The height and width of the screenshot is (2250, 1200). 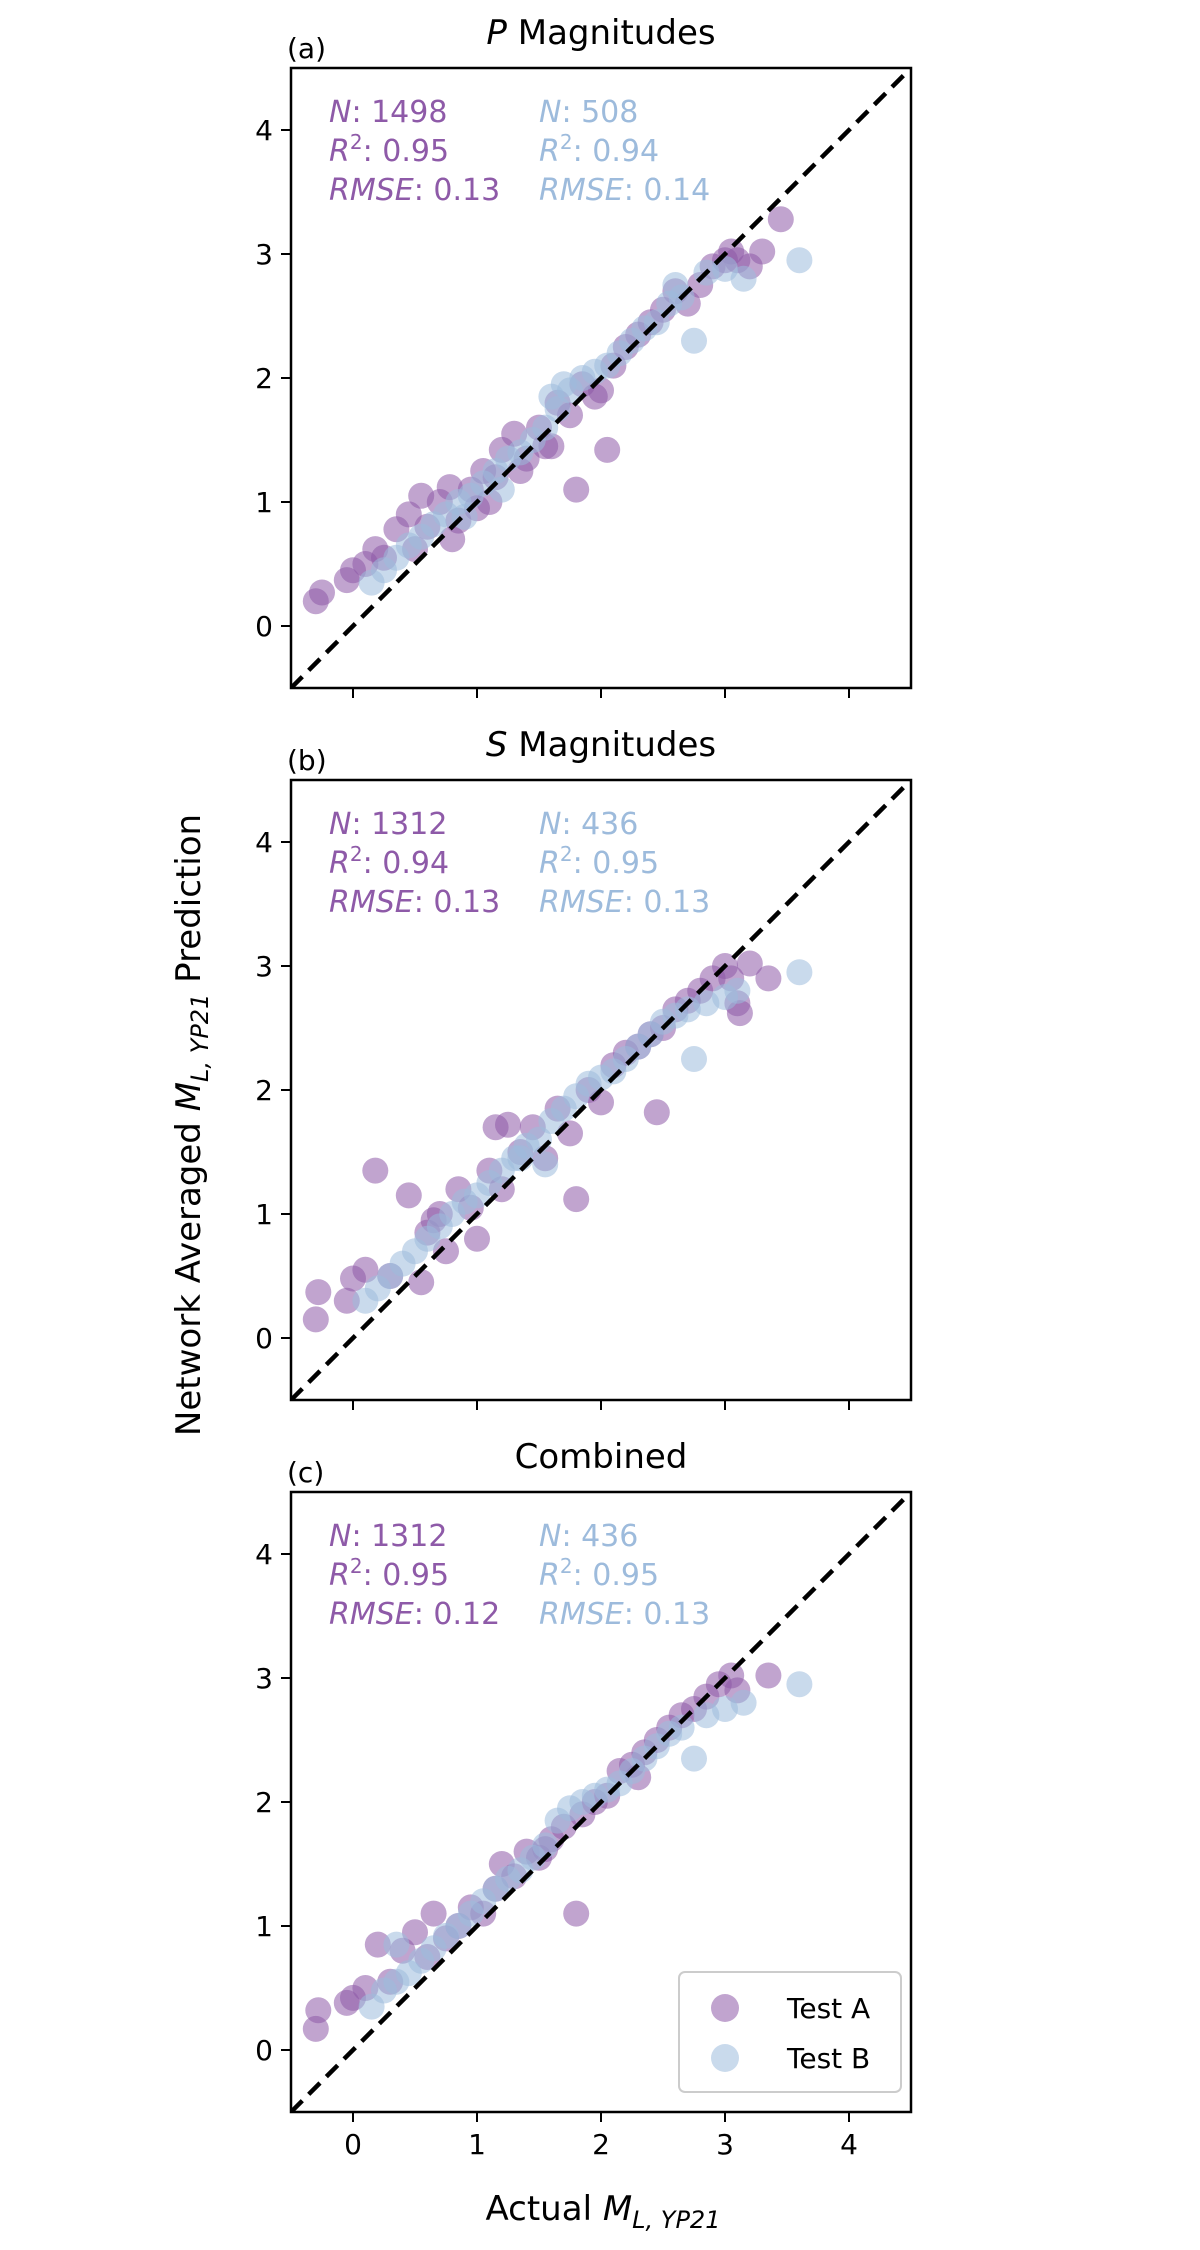 I want to click on x-tick-label: 1, so click(x=477, y=2144).